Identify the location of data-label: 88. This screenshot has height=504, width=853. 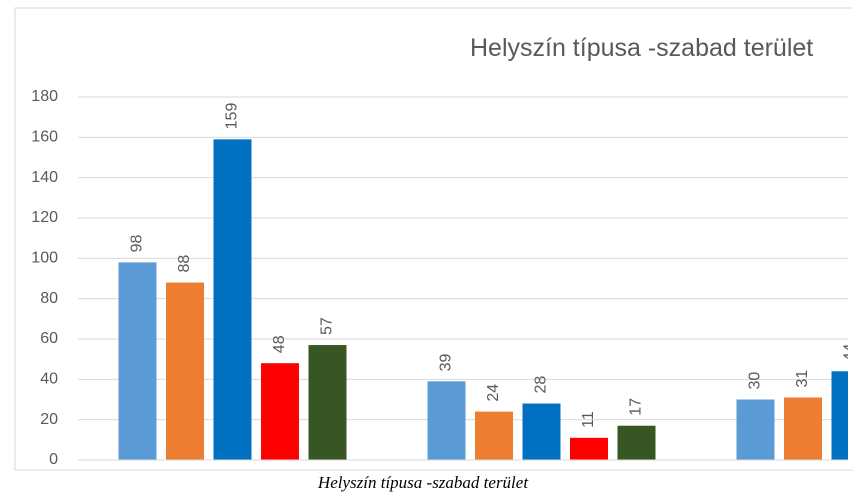
(184, 264).